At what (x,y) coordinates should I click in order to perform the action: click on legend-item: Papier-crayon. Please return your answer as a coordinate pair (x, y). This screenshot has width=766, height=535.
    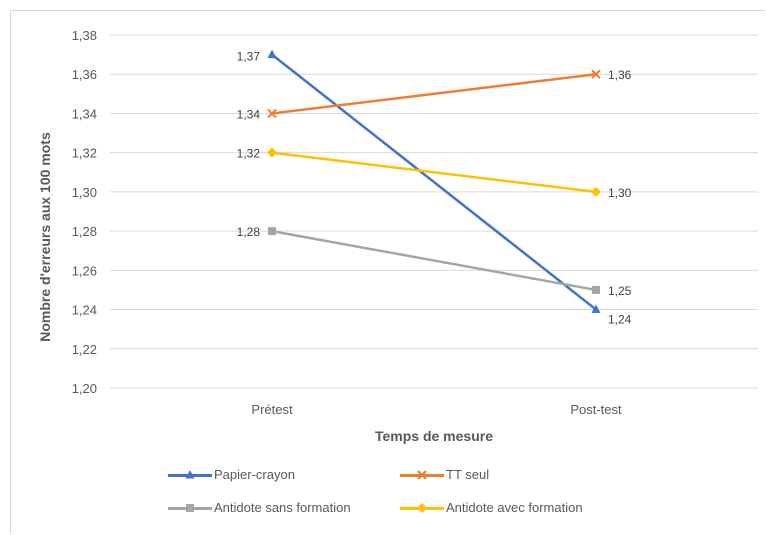
    Looking at the image, I should click on (231, 474).